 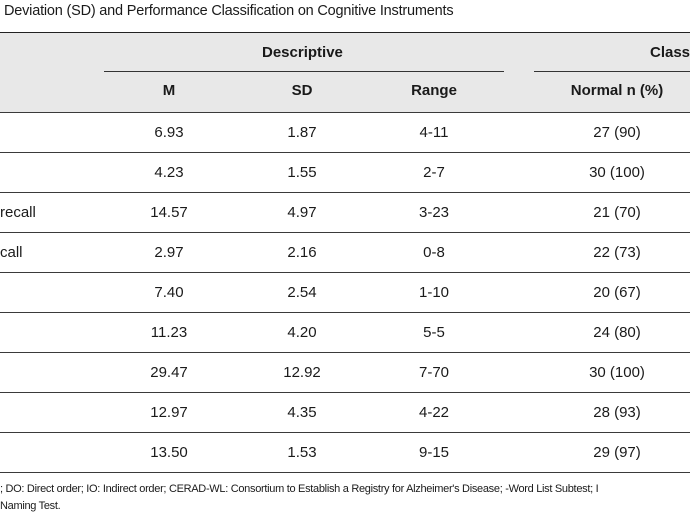 I want to click on cell-range: 4-11, so click(x=434, y=132).